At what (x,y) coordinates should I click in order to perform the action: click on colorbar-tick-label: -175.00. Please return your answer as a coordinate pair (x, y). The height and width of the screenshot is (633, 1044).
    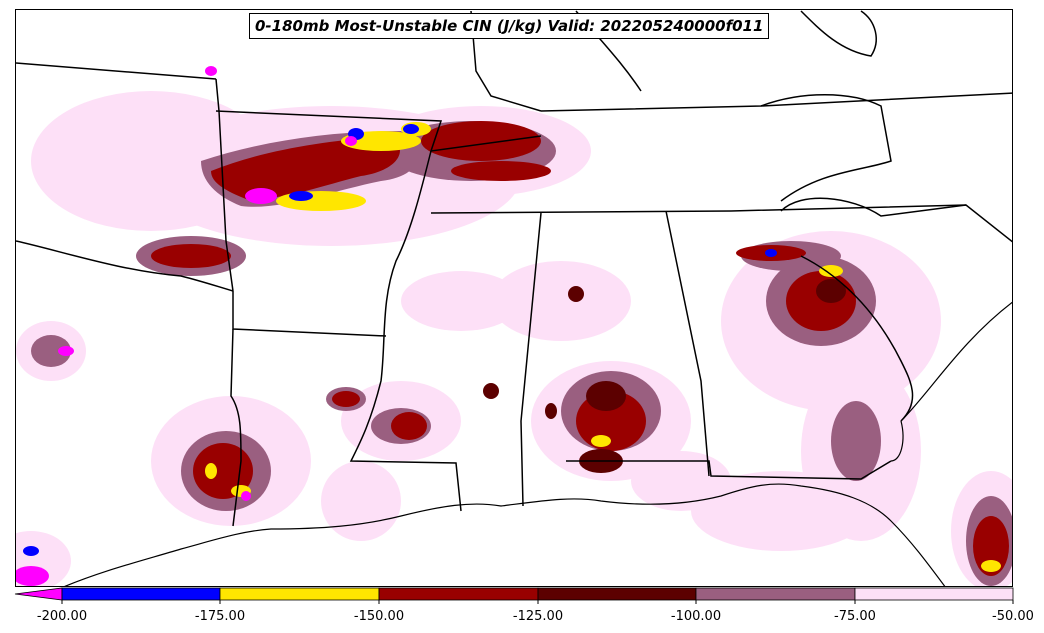
    Looking at the image, I should click on (220, 616).